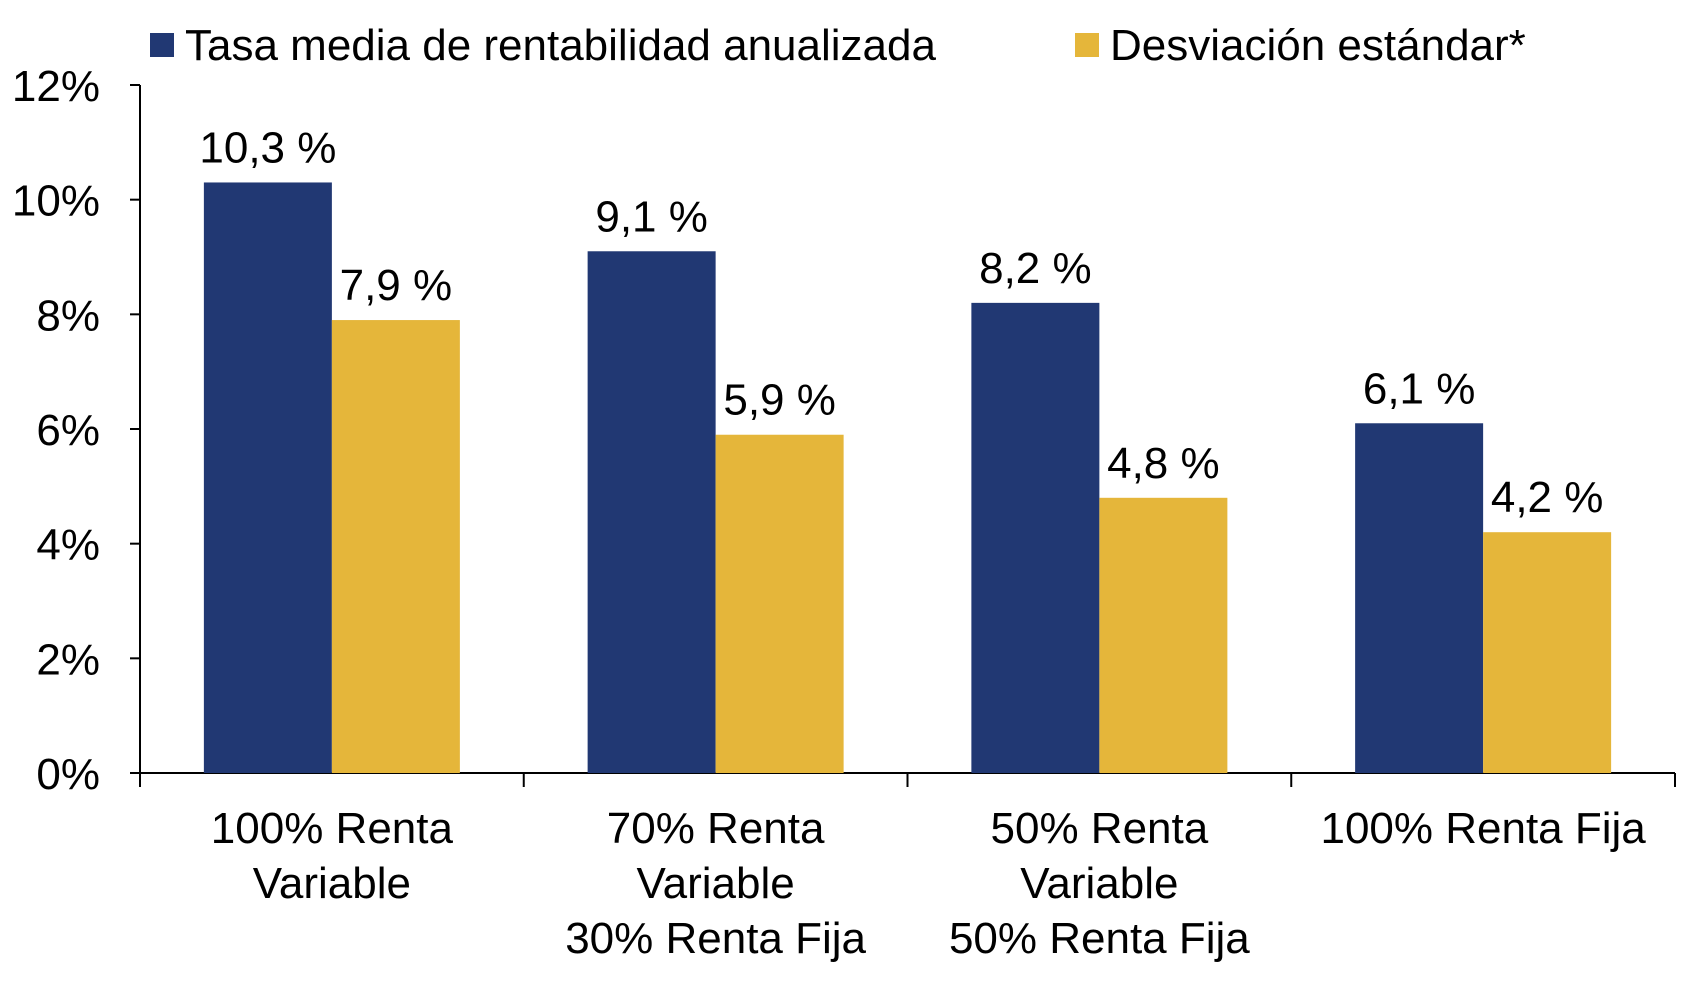  Describe the element at coordinates (396, 285) in the screenshot. I see `data-label: 7,9 %` at that location.